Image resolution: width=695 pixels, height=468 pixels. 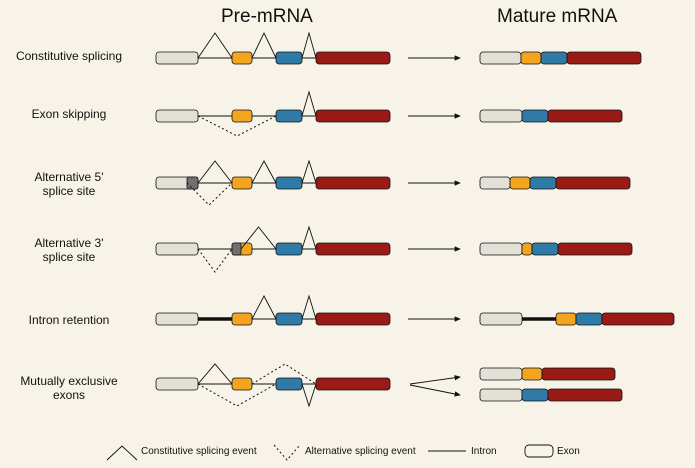 What do you see at coordinates (435, 380) in the screenshot?
I see `arrow-upper` at bounding box center [435, 380].